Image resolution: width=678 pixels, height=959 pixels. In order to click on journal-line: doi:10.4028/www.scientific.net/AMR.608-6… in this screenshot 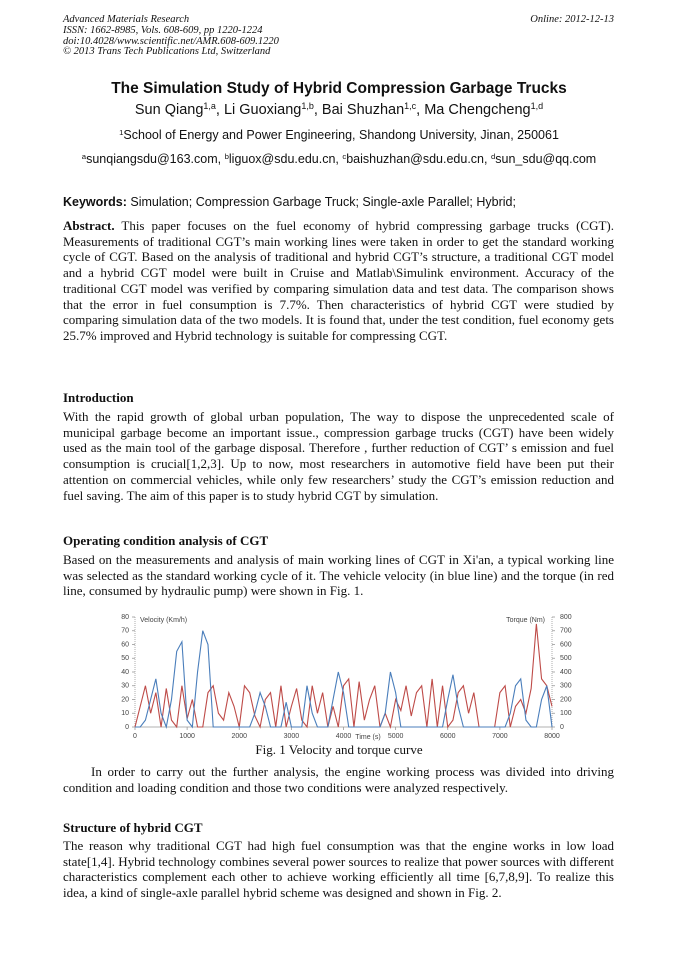, I will do `click(171, 41)`.